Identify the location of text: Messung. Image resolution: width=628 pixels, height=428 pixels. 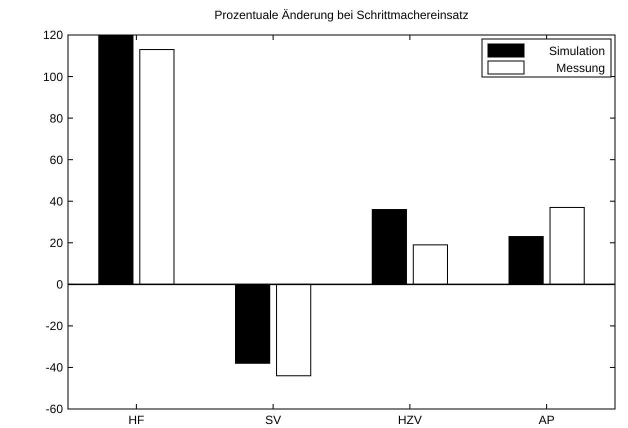
(580, 68).